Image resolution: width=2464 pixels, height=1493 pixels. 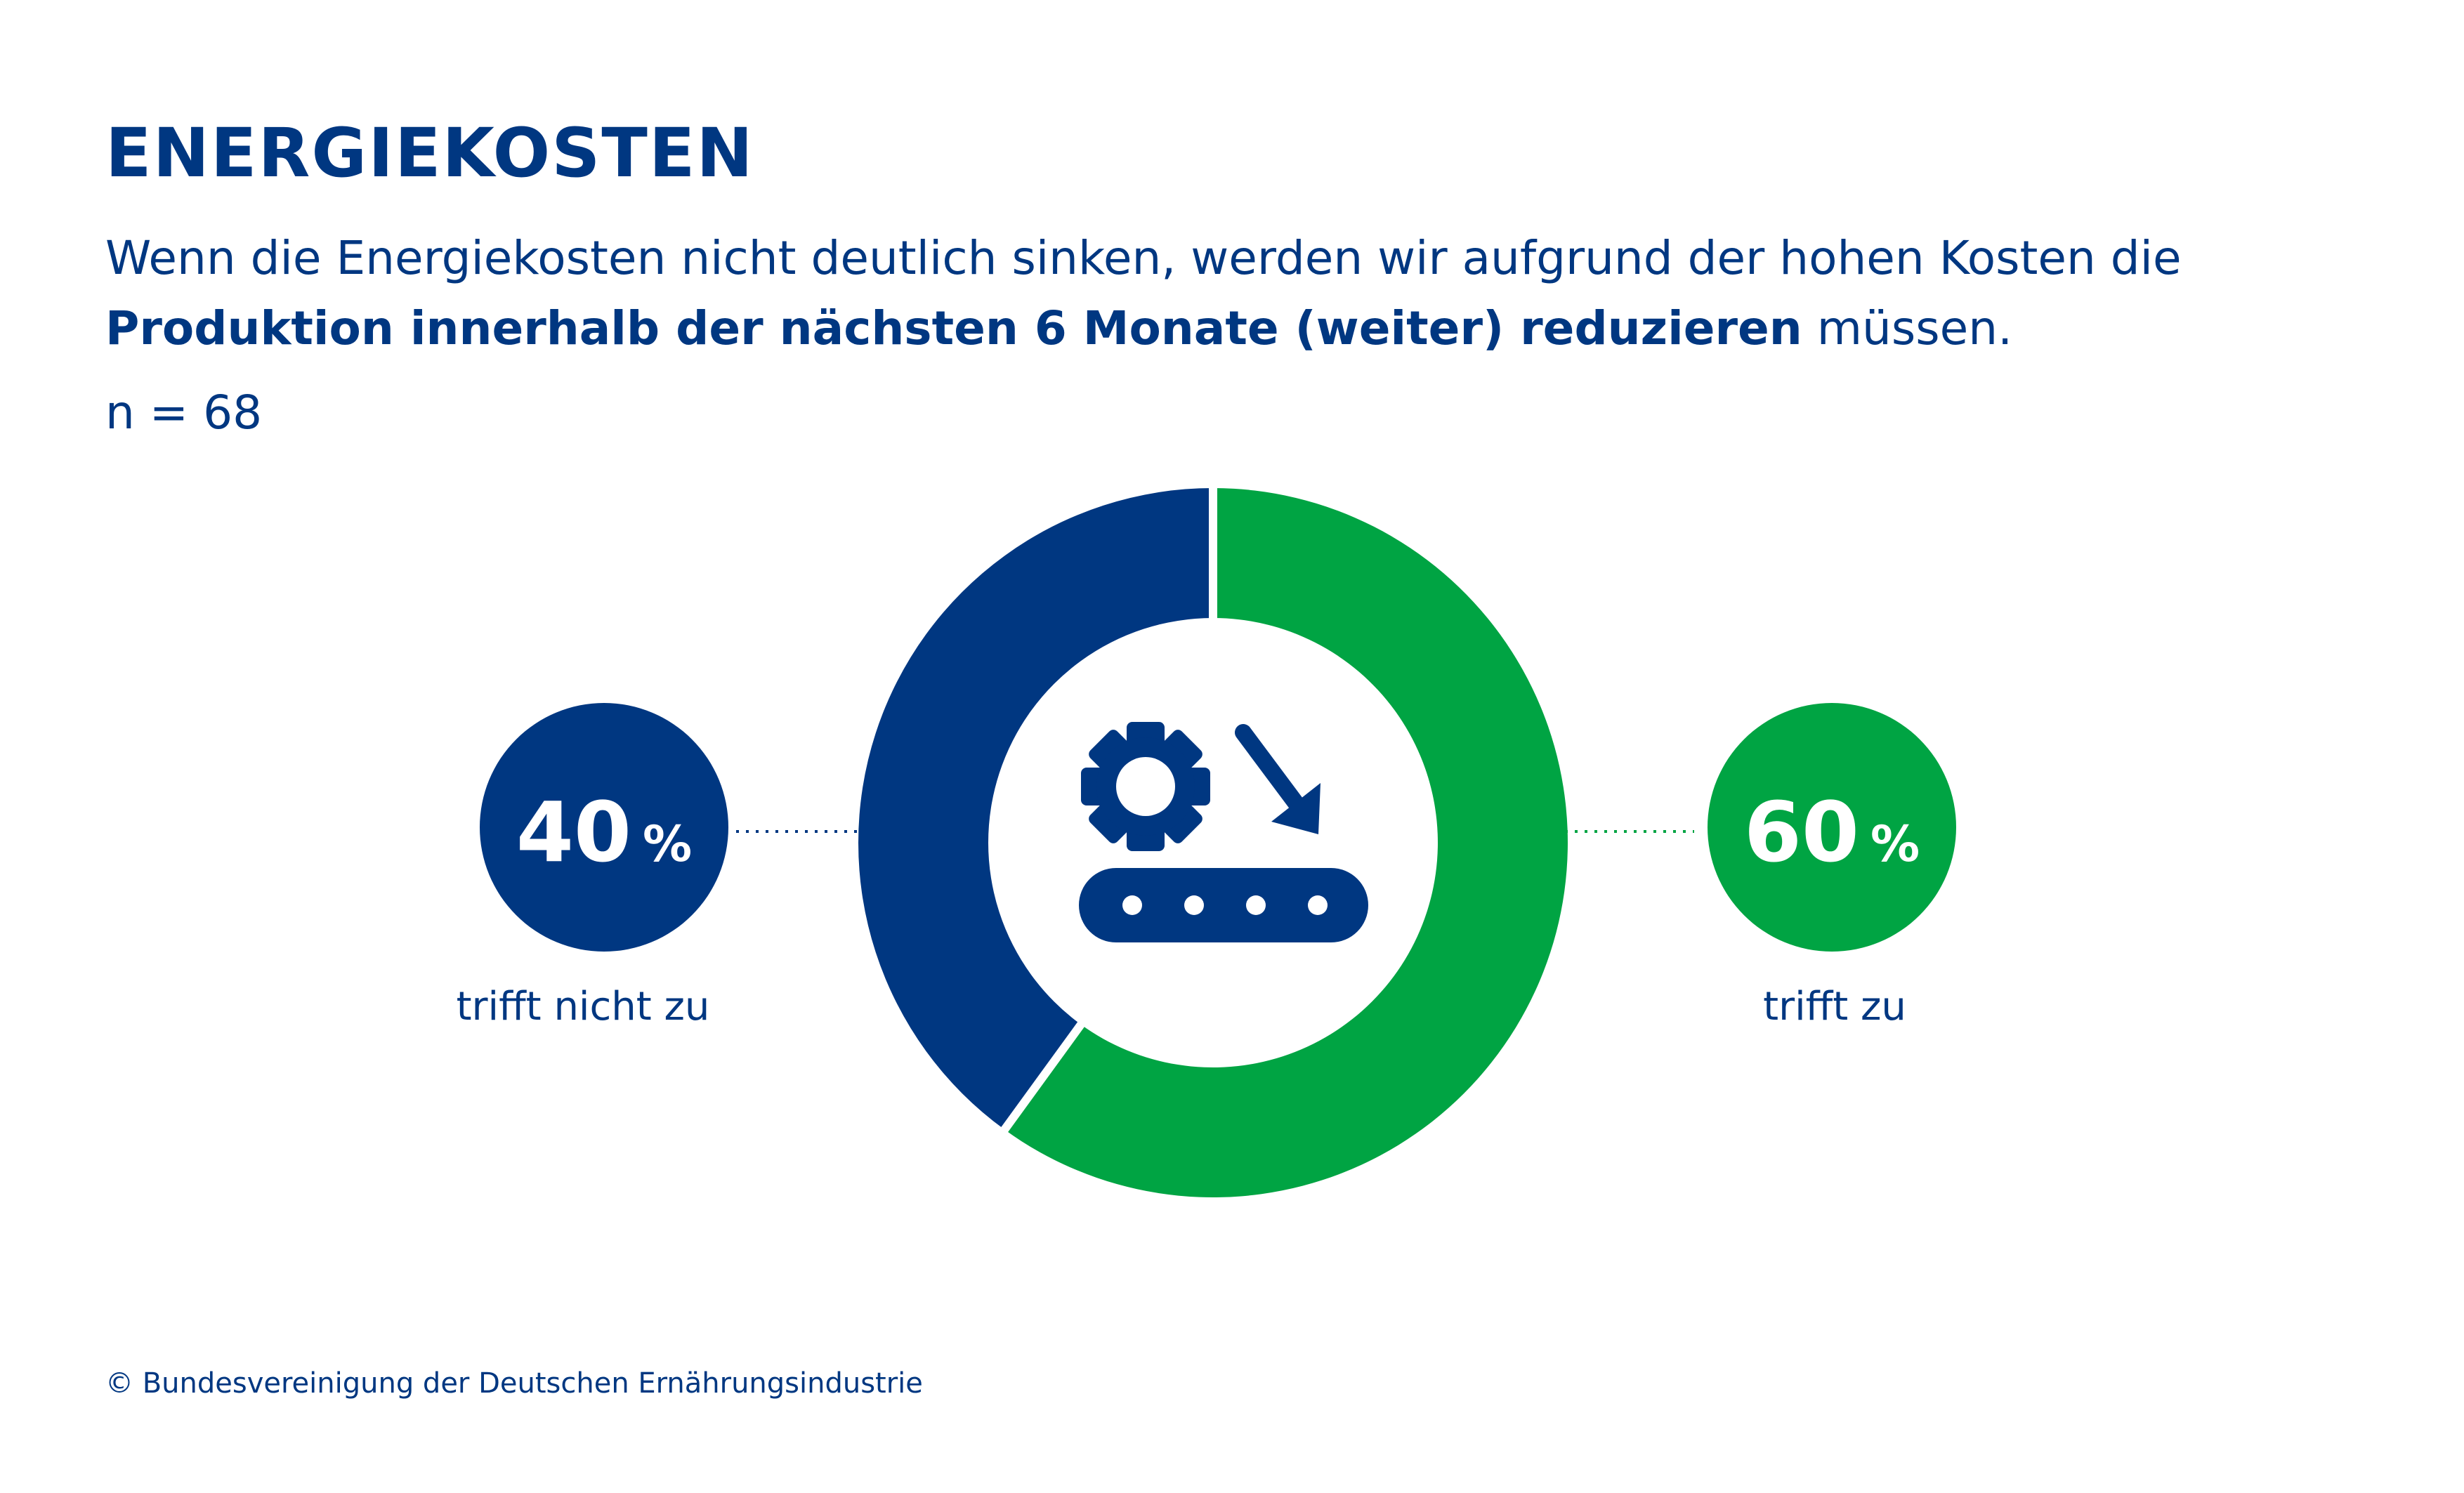 I want to click on value-badge-trifft-zu: 60%, so click(x=1832, y=827).